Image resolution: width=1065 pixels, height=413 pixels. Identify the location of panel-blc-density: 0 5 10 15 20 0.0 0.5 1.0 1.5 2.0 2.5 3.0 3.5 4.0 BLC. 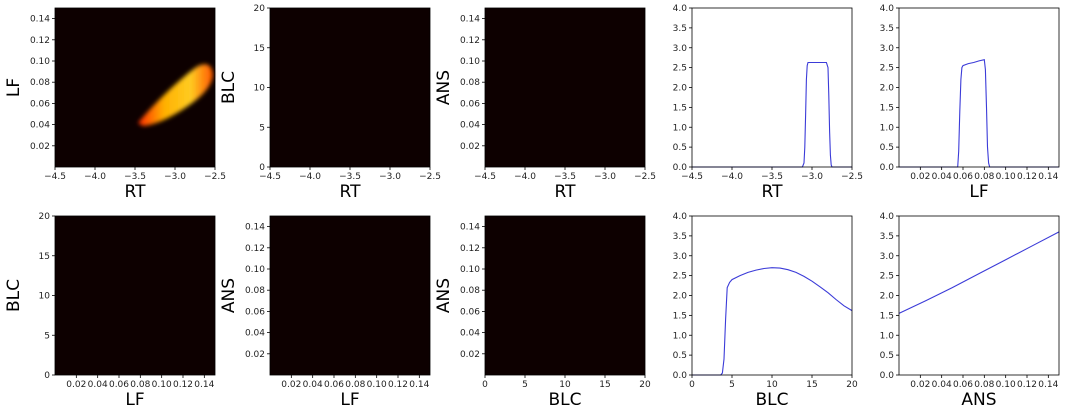
(765, 311).